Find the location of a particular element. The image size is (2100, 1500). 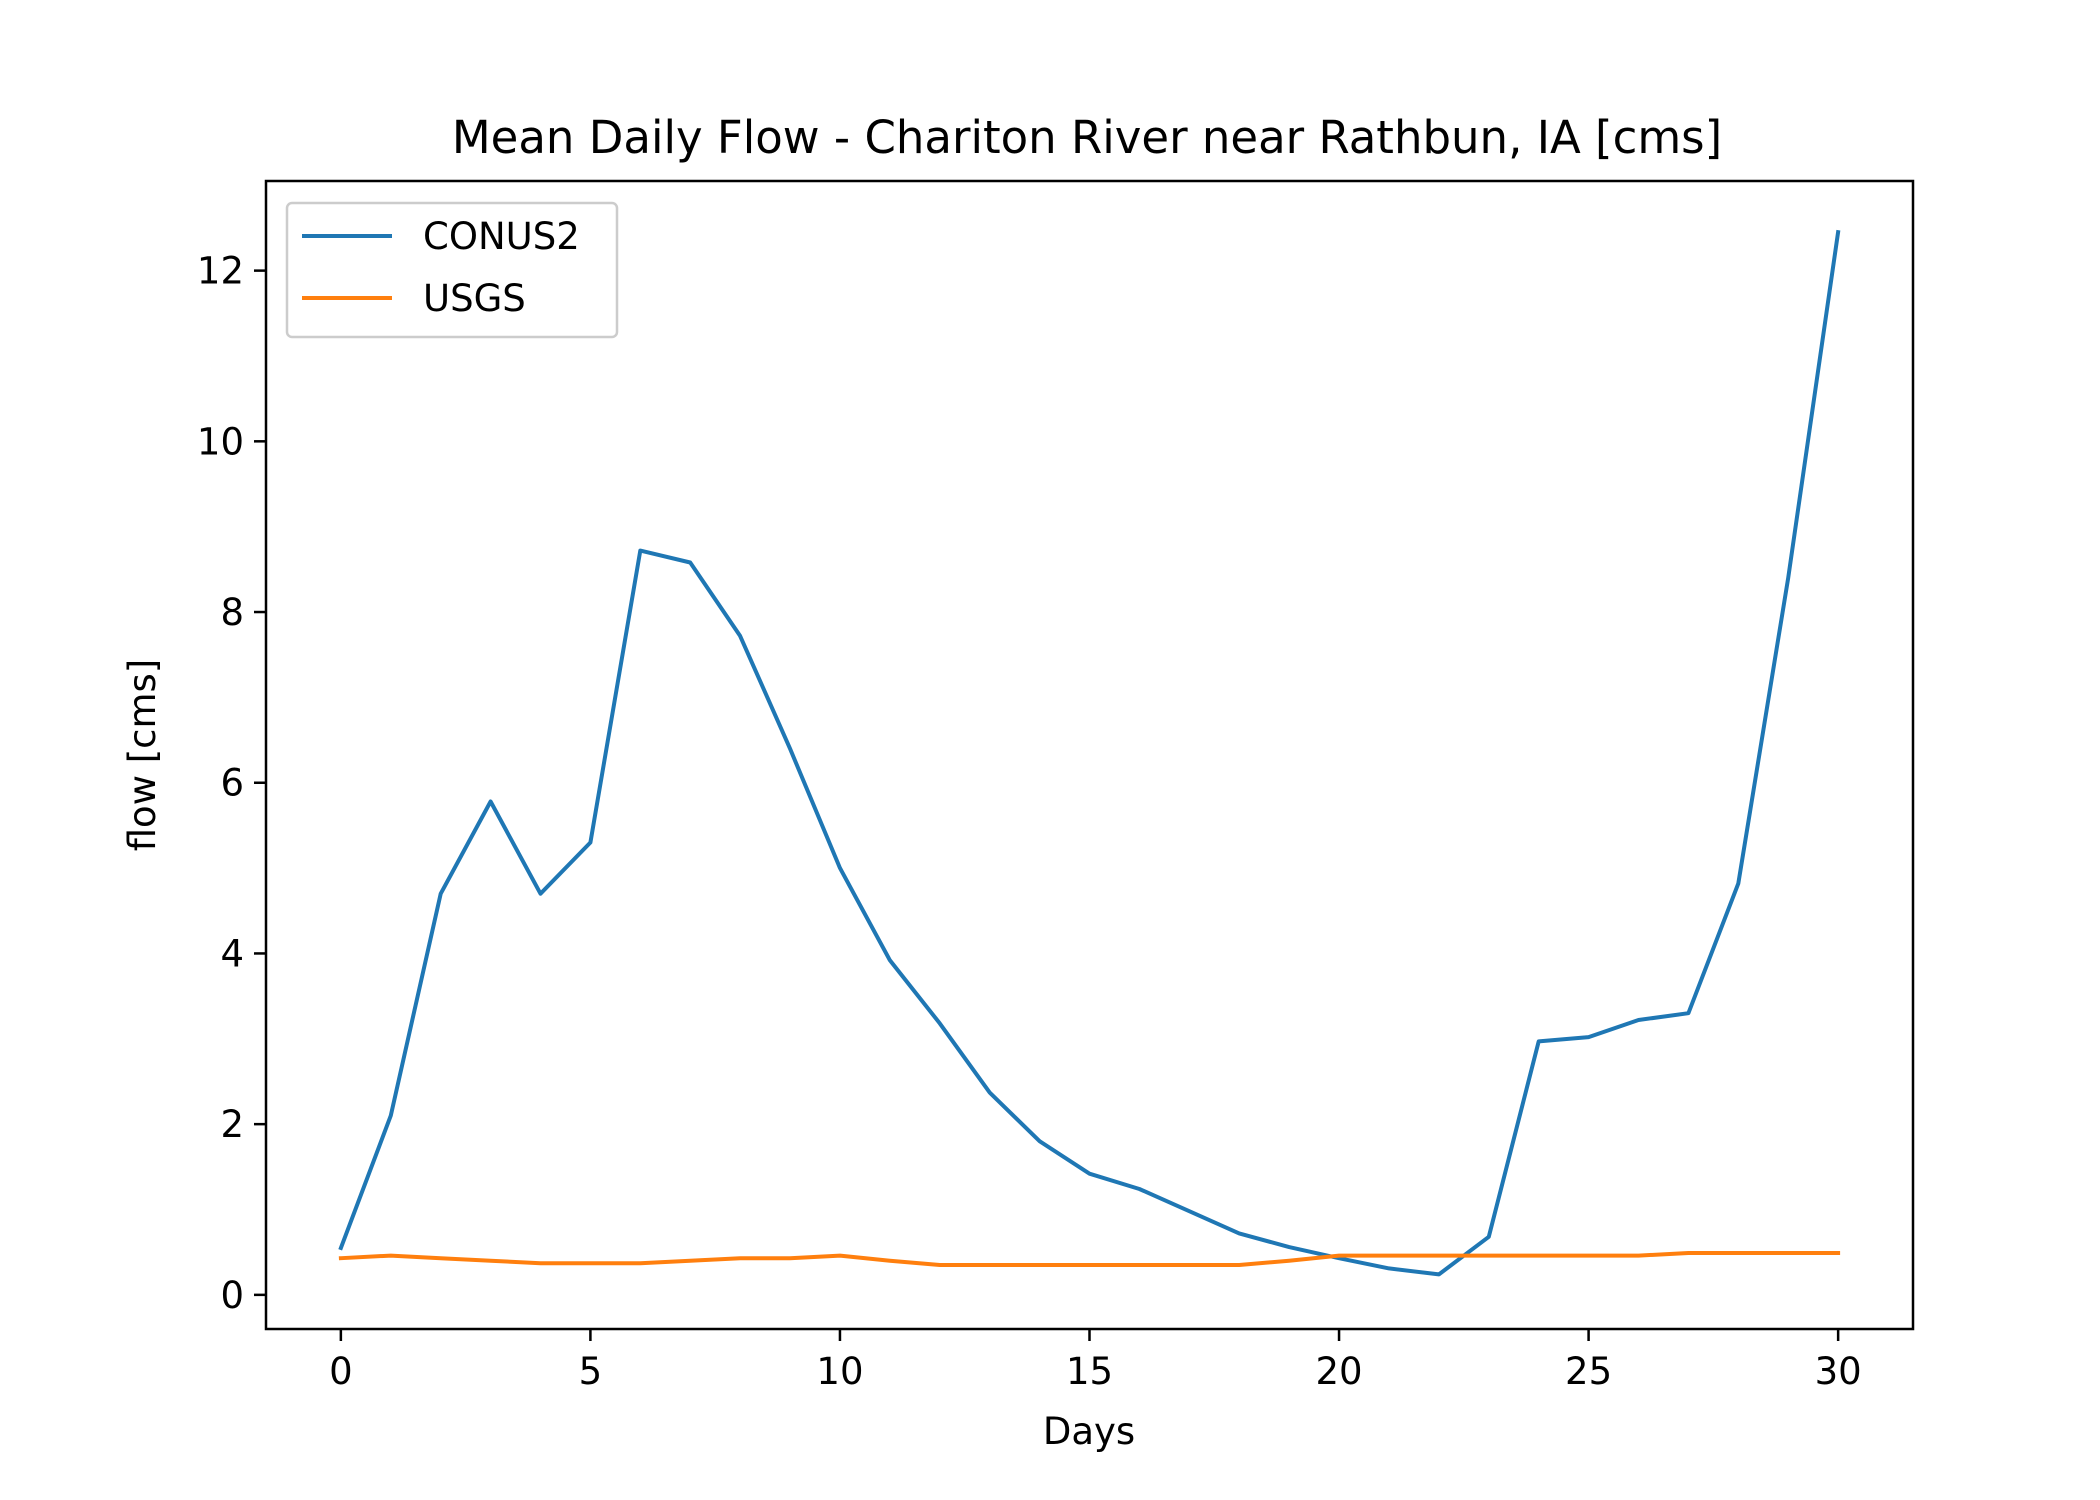

x-tick-label: 30 is located at coordinates (1838, 1371).